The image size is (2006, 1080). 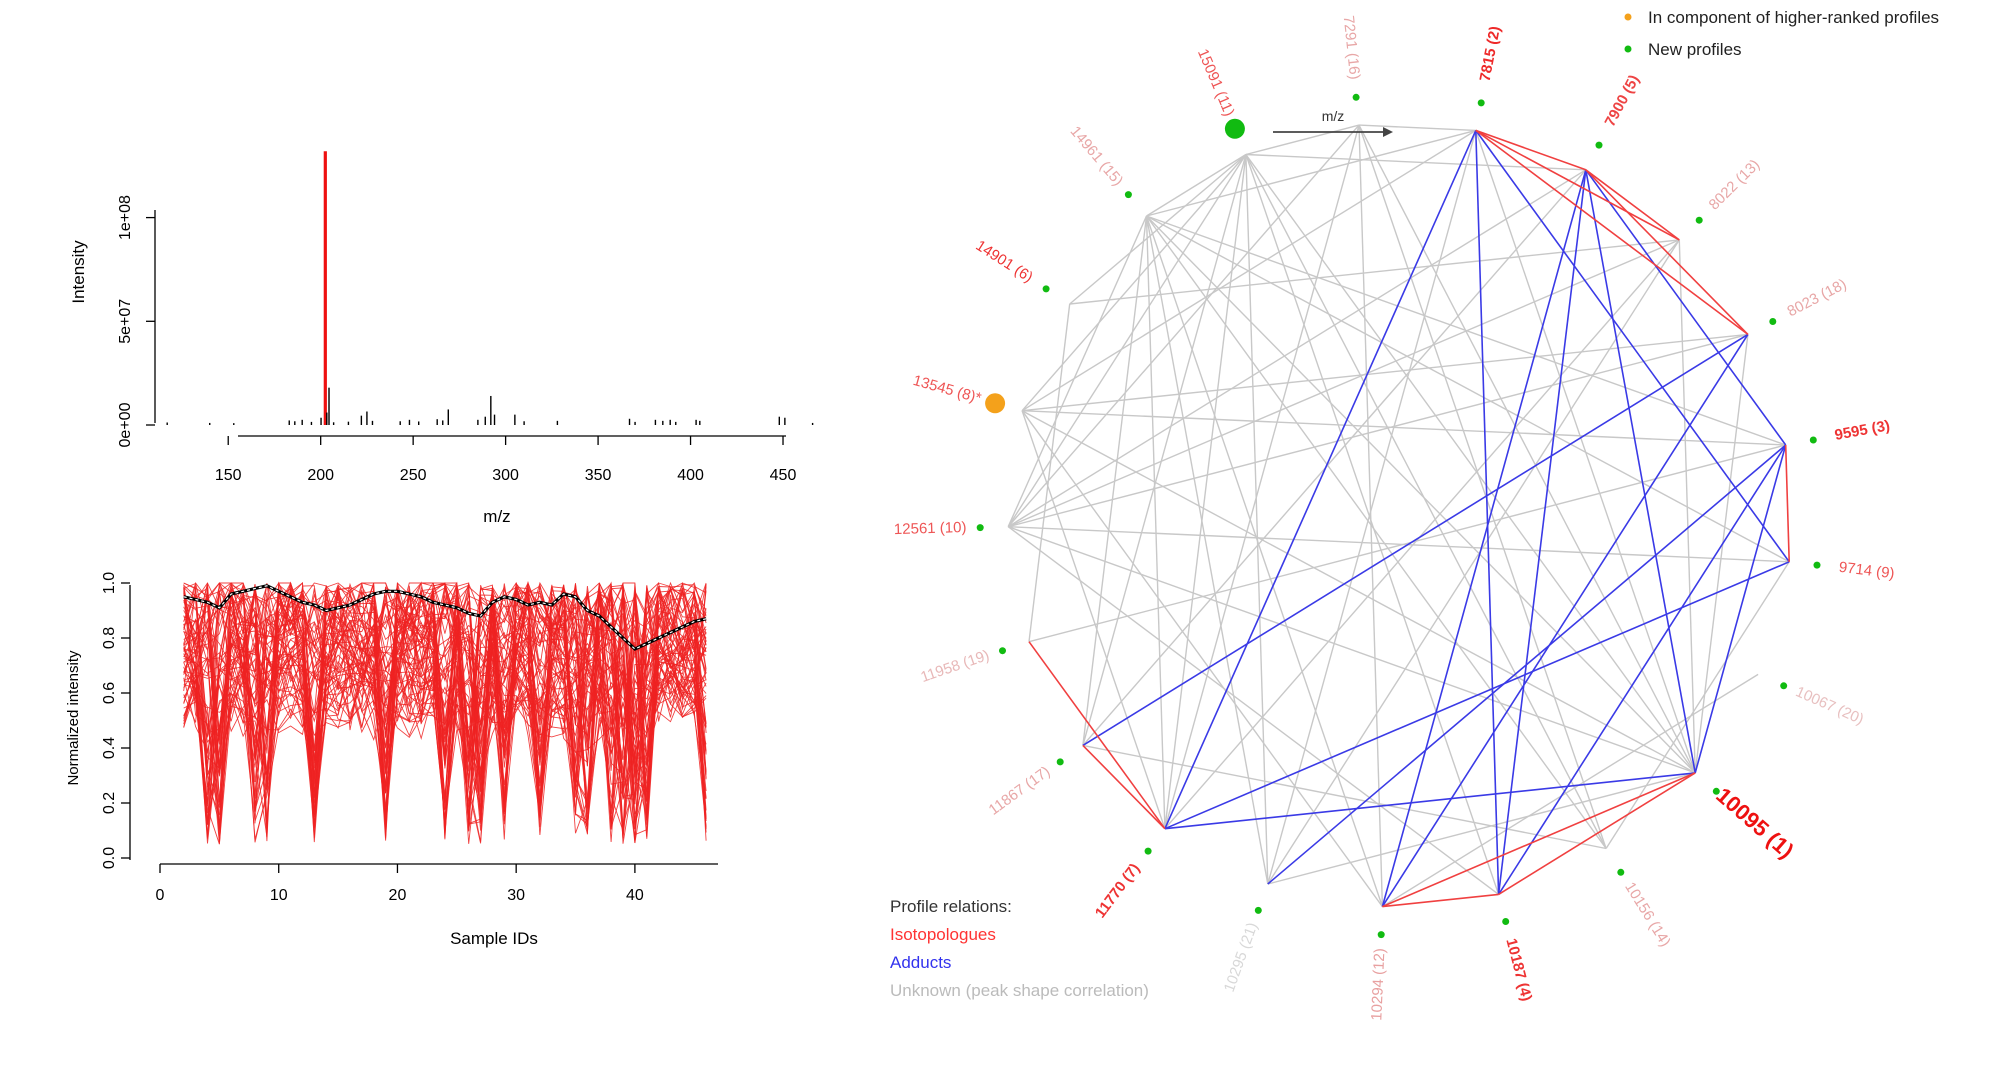 What do you see at coordinates (109, 803) in the screenshot?
I see `profiles-y-tick-label: 0.2` at bounding box center [109, 803].